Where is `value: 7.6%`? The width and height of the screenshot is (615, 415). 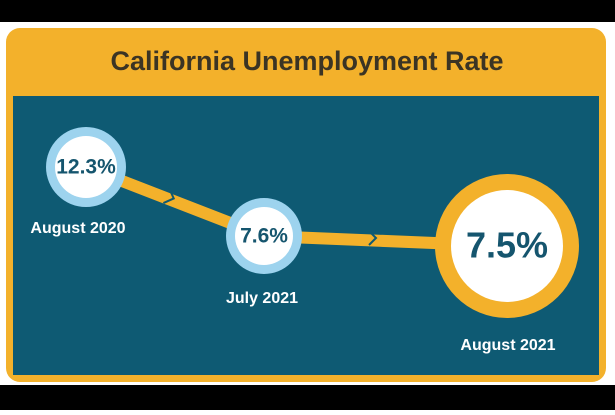
value: 7.6% is located at coordinates (264, 236).